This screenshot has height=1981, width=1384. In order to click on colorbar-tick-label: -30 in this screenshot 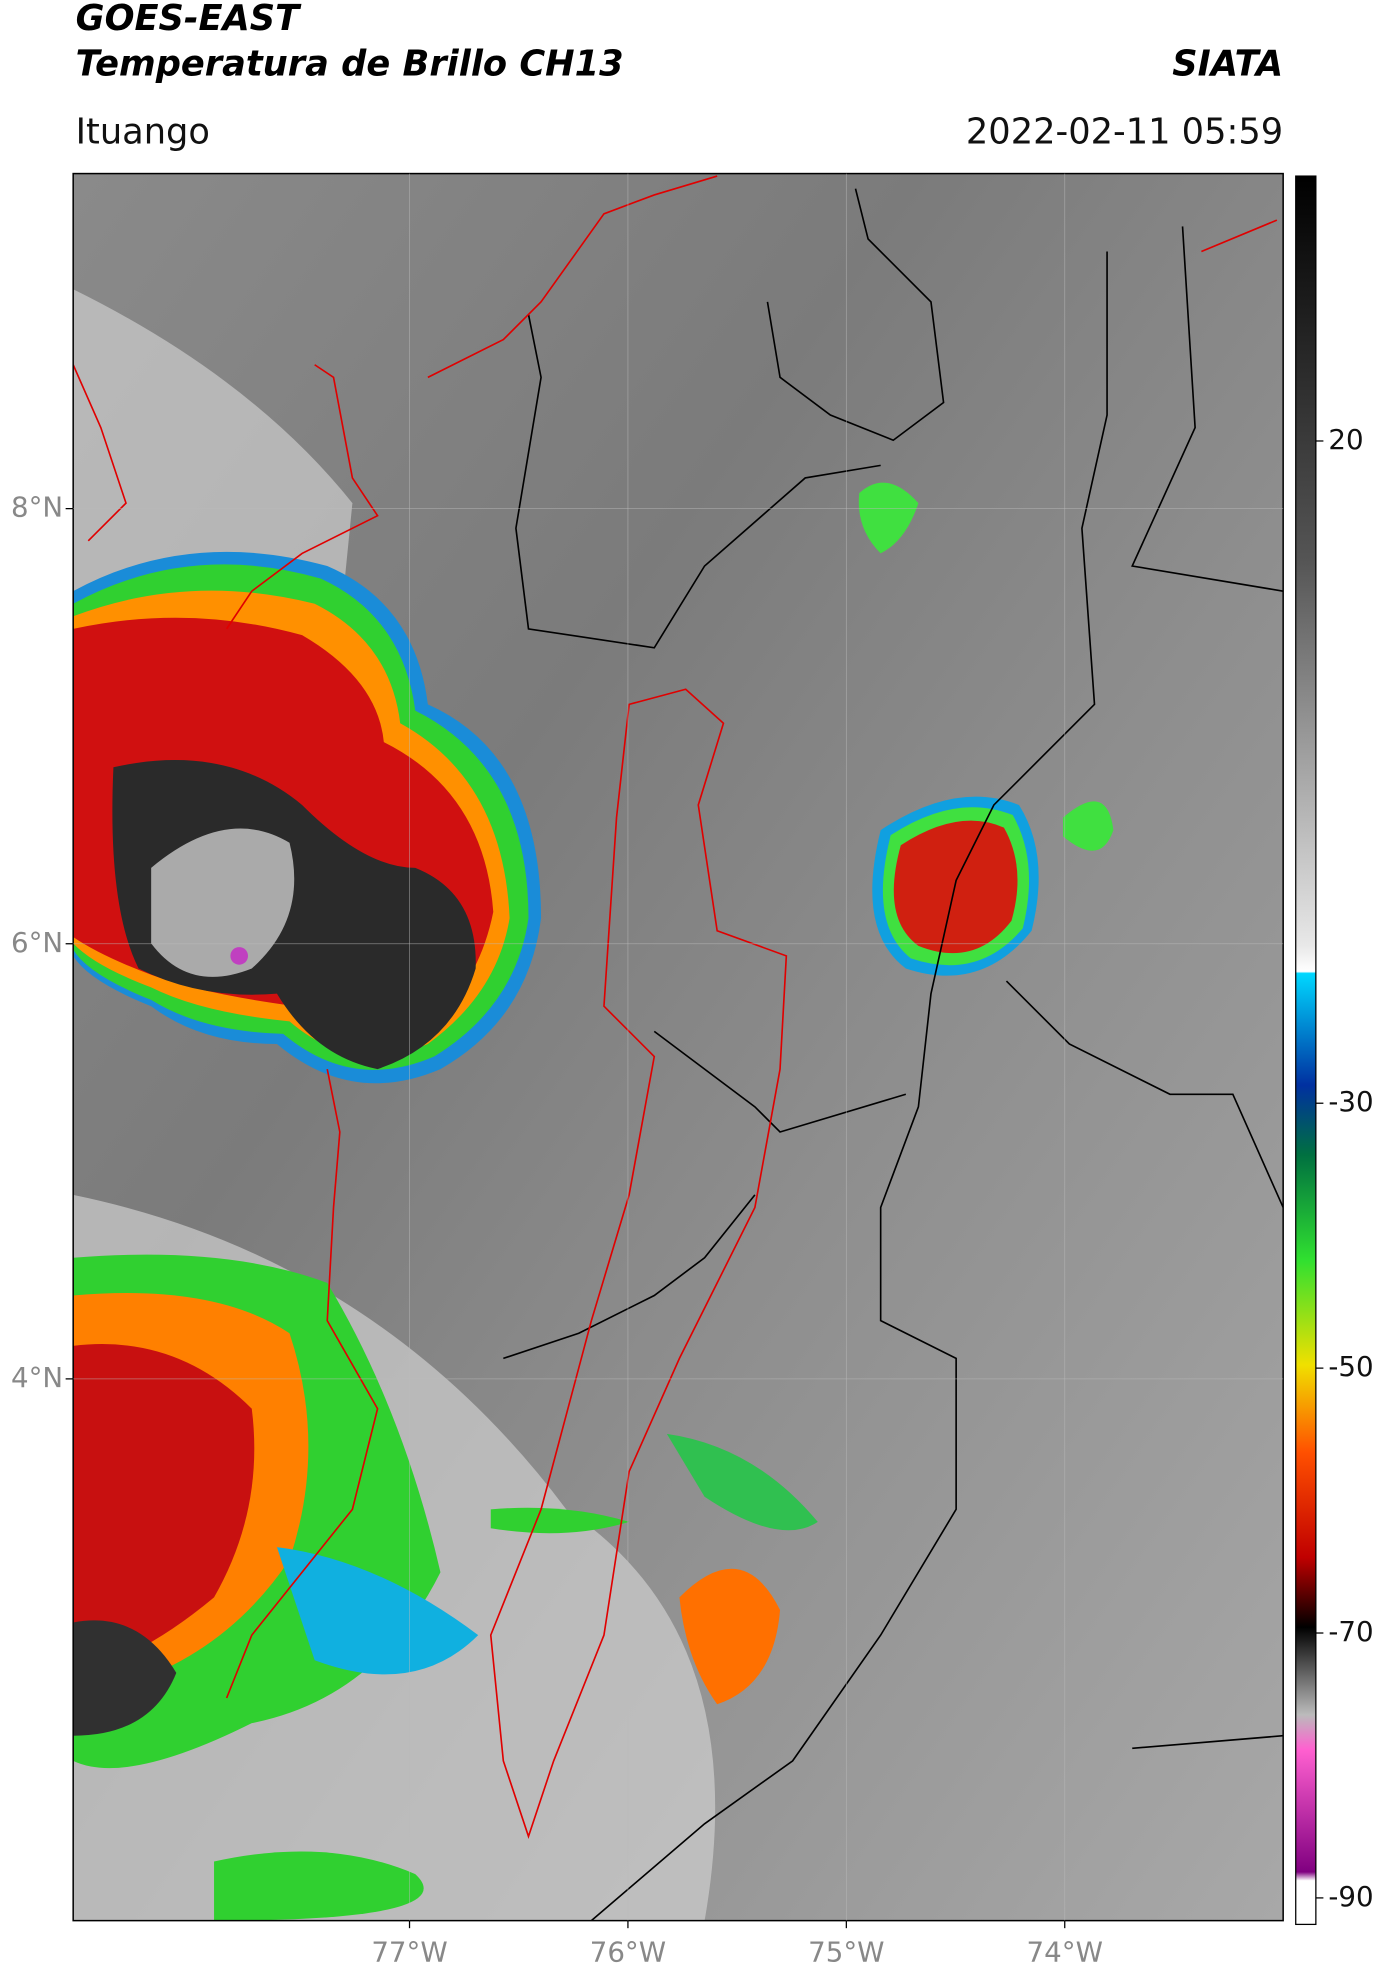, I will do `click(1350, 1101)`.